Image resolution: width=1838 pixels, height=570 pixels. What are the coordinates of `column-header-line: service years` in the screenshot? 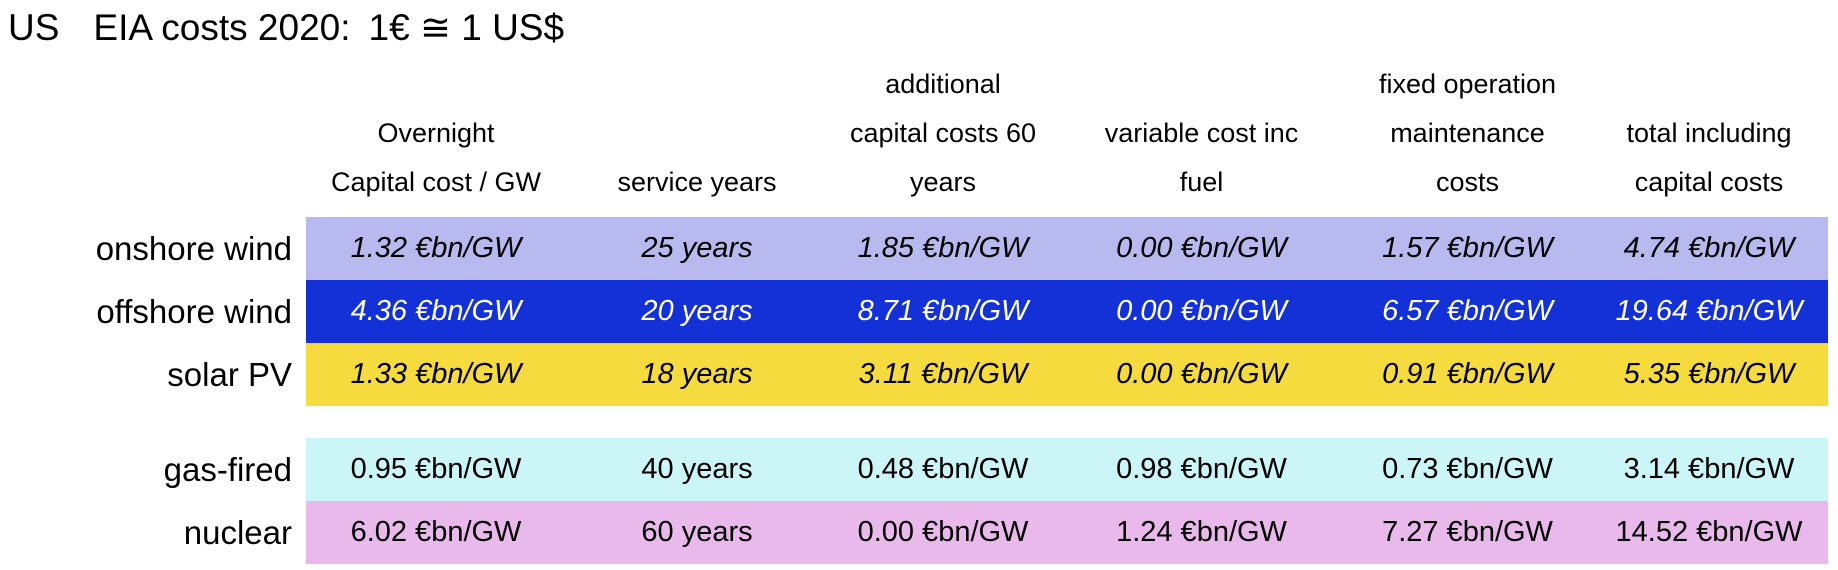 It's located at (697, 182).